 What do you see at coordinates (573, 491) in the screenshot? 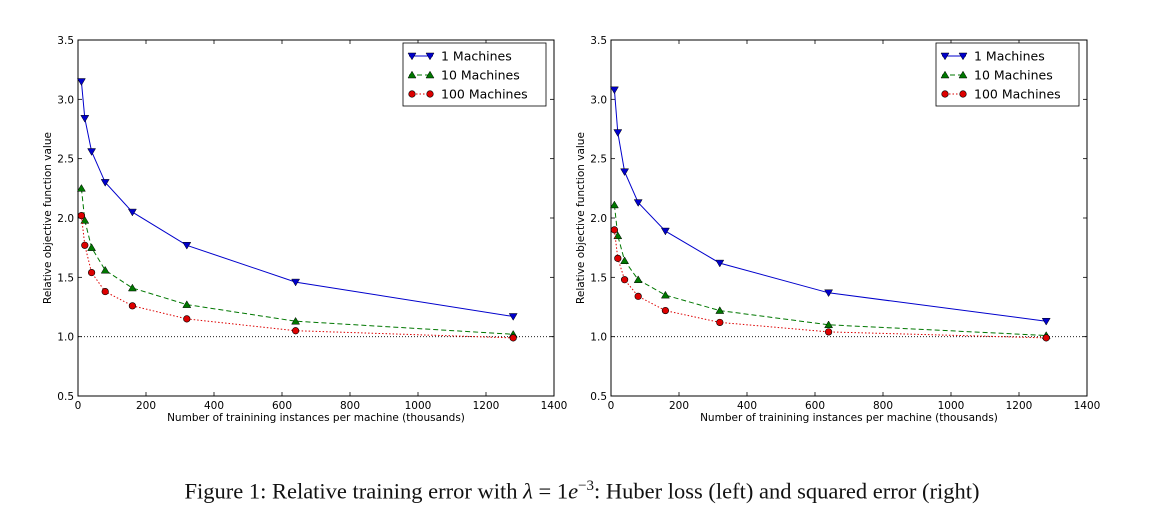
I see `caption-e: e` at bounding box center [573, 491].